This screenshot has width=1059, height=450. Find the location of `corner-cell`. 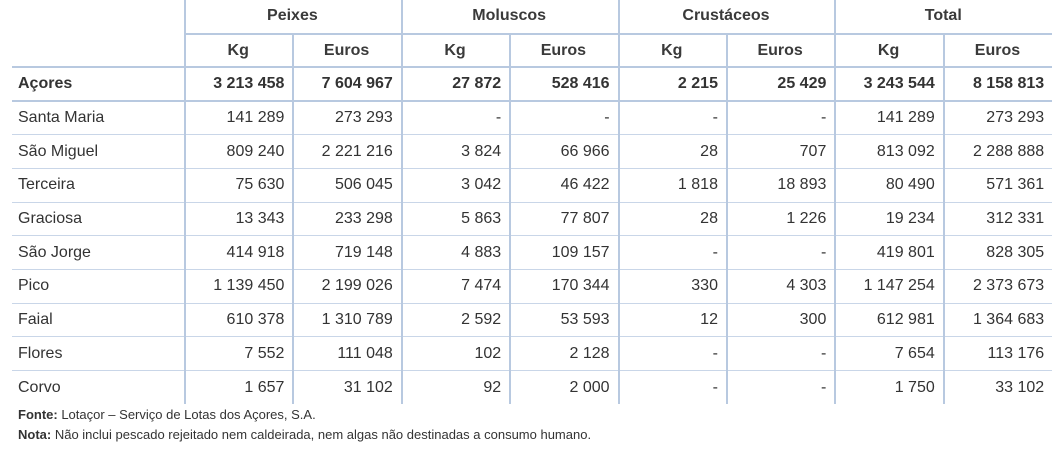

corner-cell is located at coordinates (98, 17).